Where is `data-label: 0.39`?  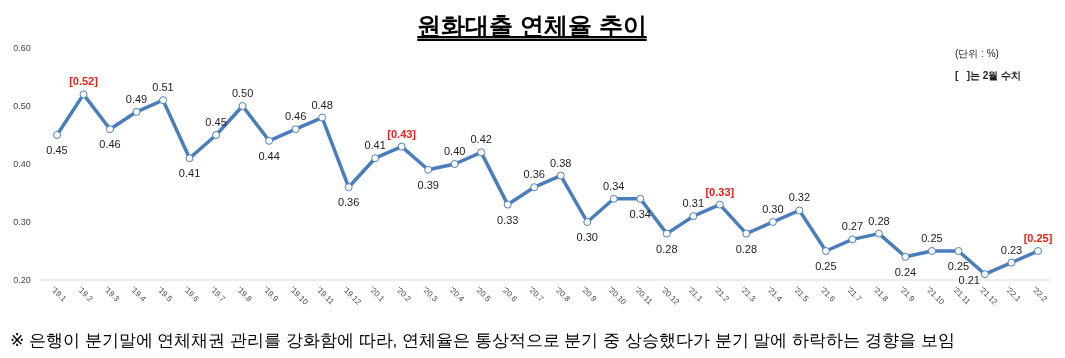
data-label: 0.39 is located at coordinates (428, 184).